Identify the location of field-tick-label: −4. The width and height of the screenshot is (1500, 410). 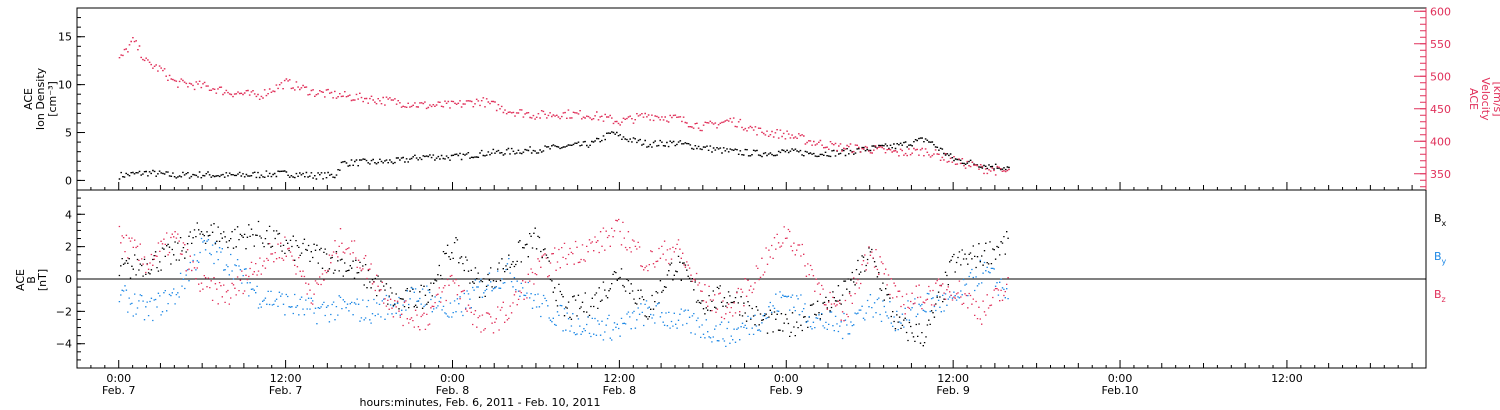
(64, 344).